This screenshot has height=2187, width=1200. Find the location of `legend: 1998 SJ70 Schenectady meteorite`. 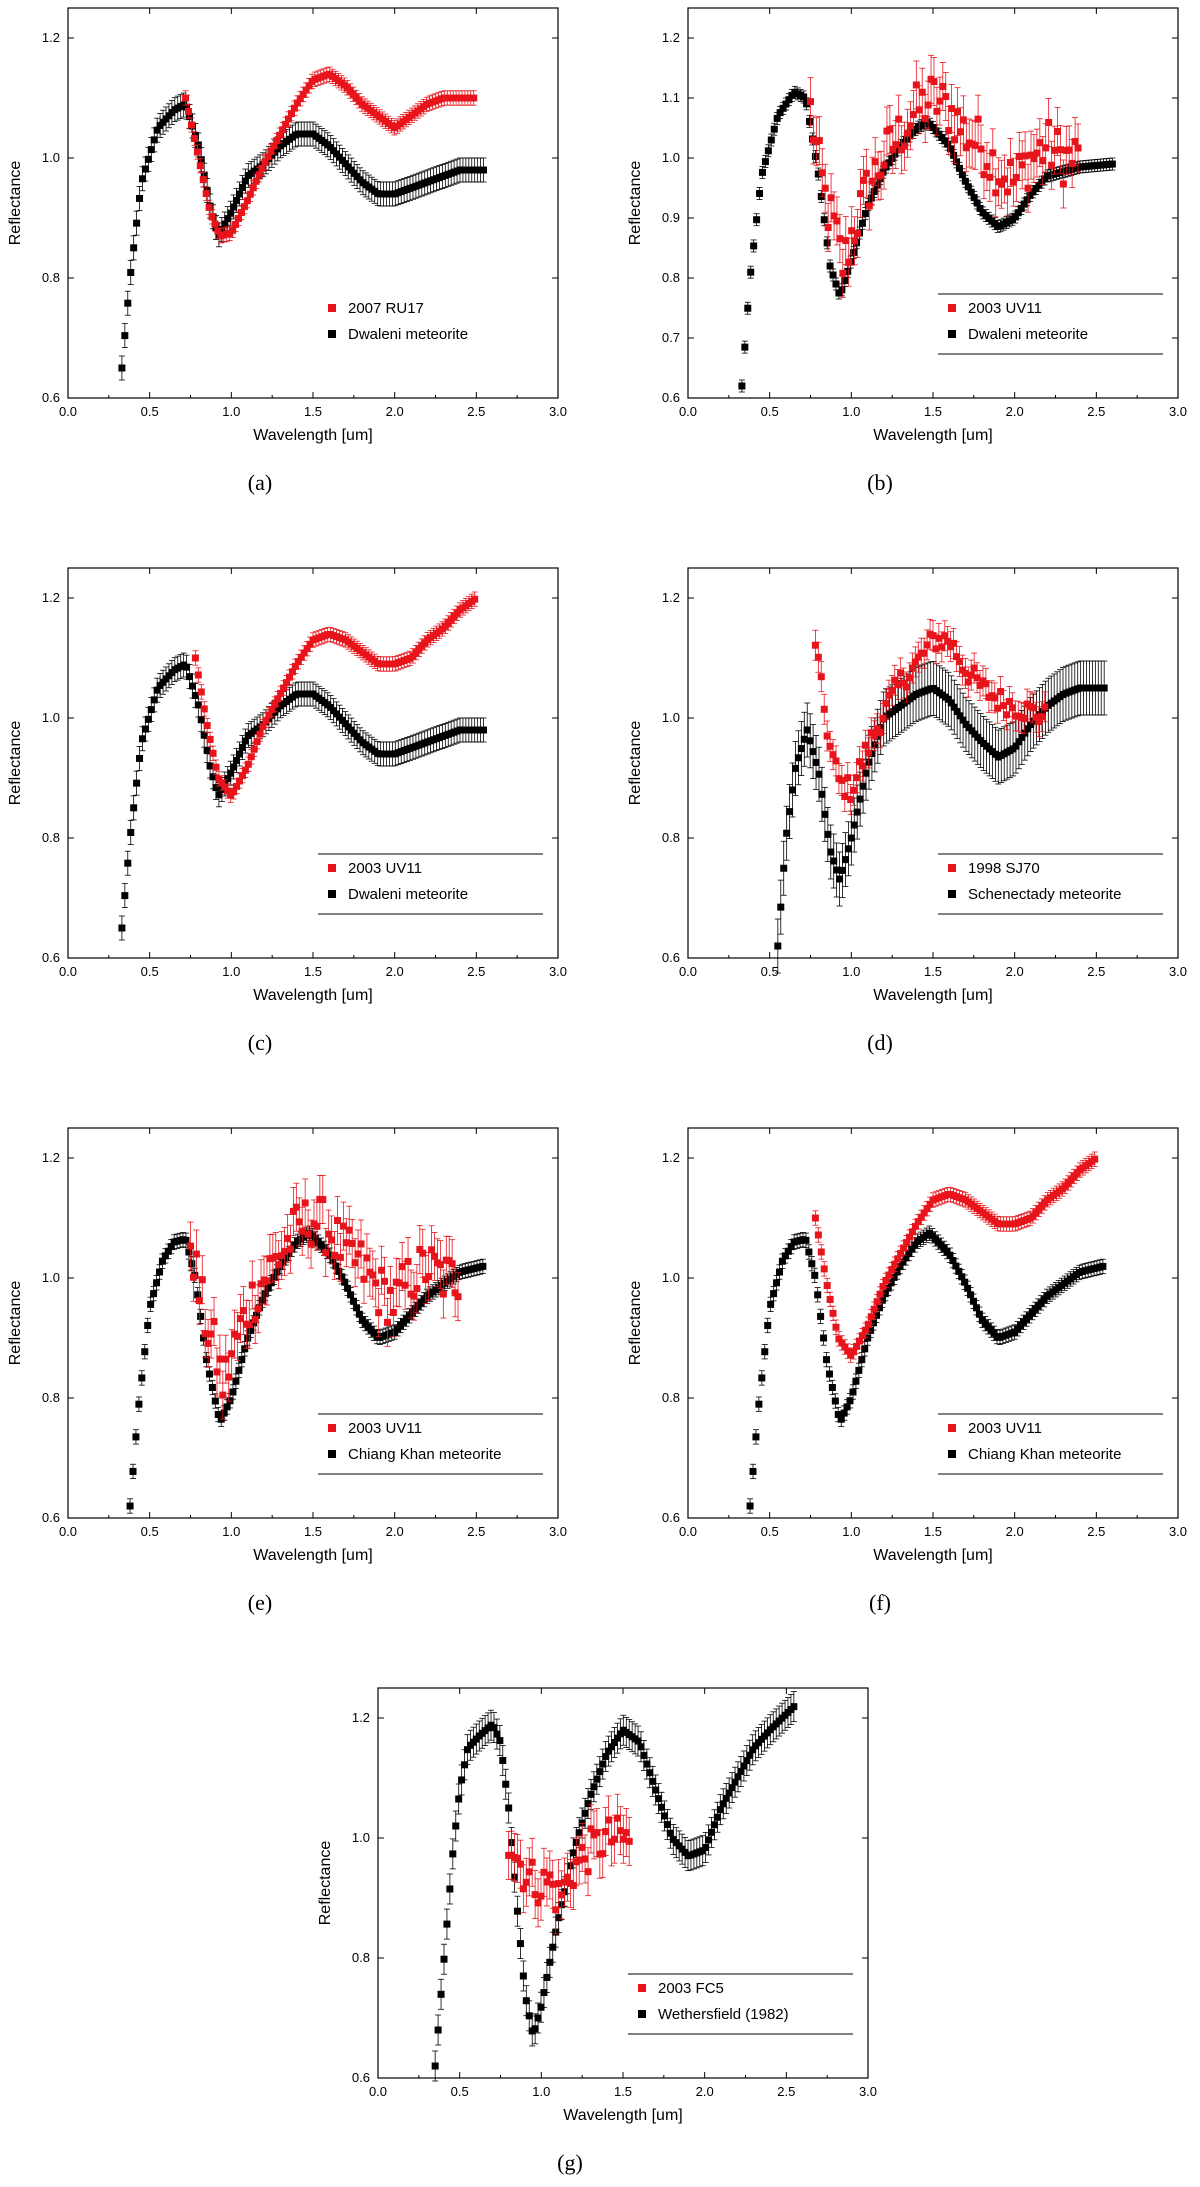

legend: 1998 SJ70 Schenectady meteorite is located at coordinates (1050, 884).